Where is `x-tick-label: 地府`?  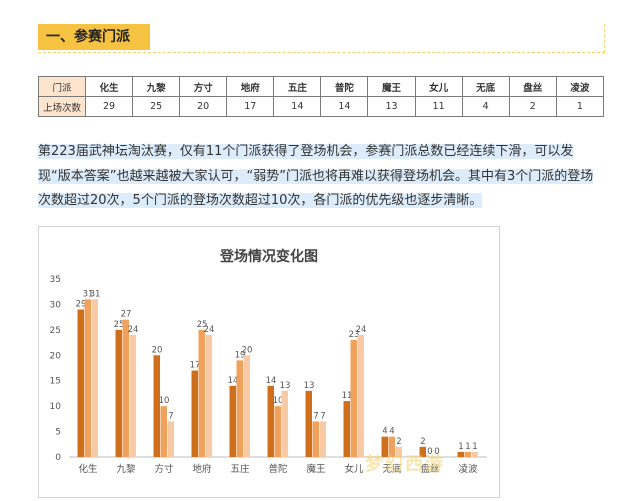 x-tick-label: 地府 is located at coordinates (202, 469).